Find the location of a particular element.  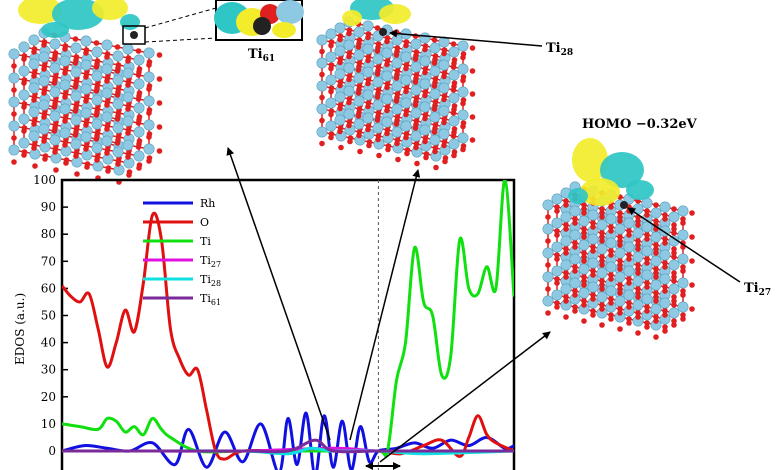

legend-entry: Rh is located at coordinates (207, 203).